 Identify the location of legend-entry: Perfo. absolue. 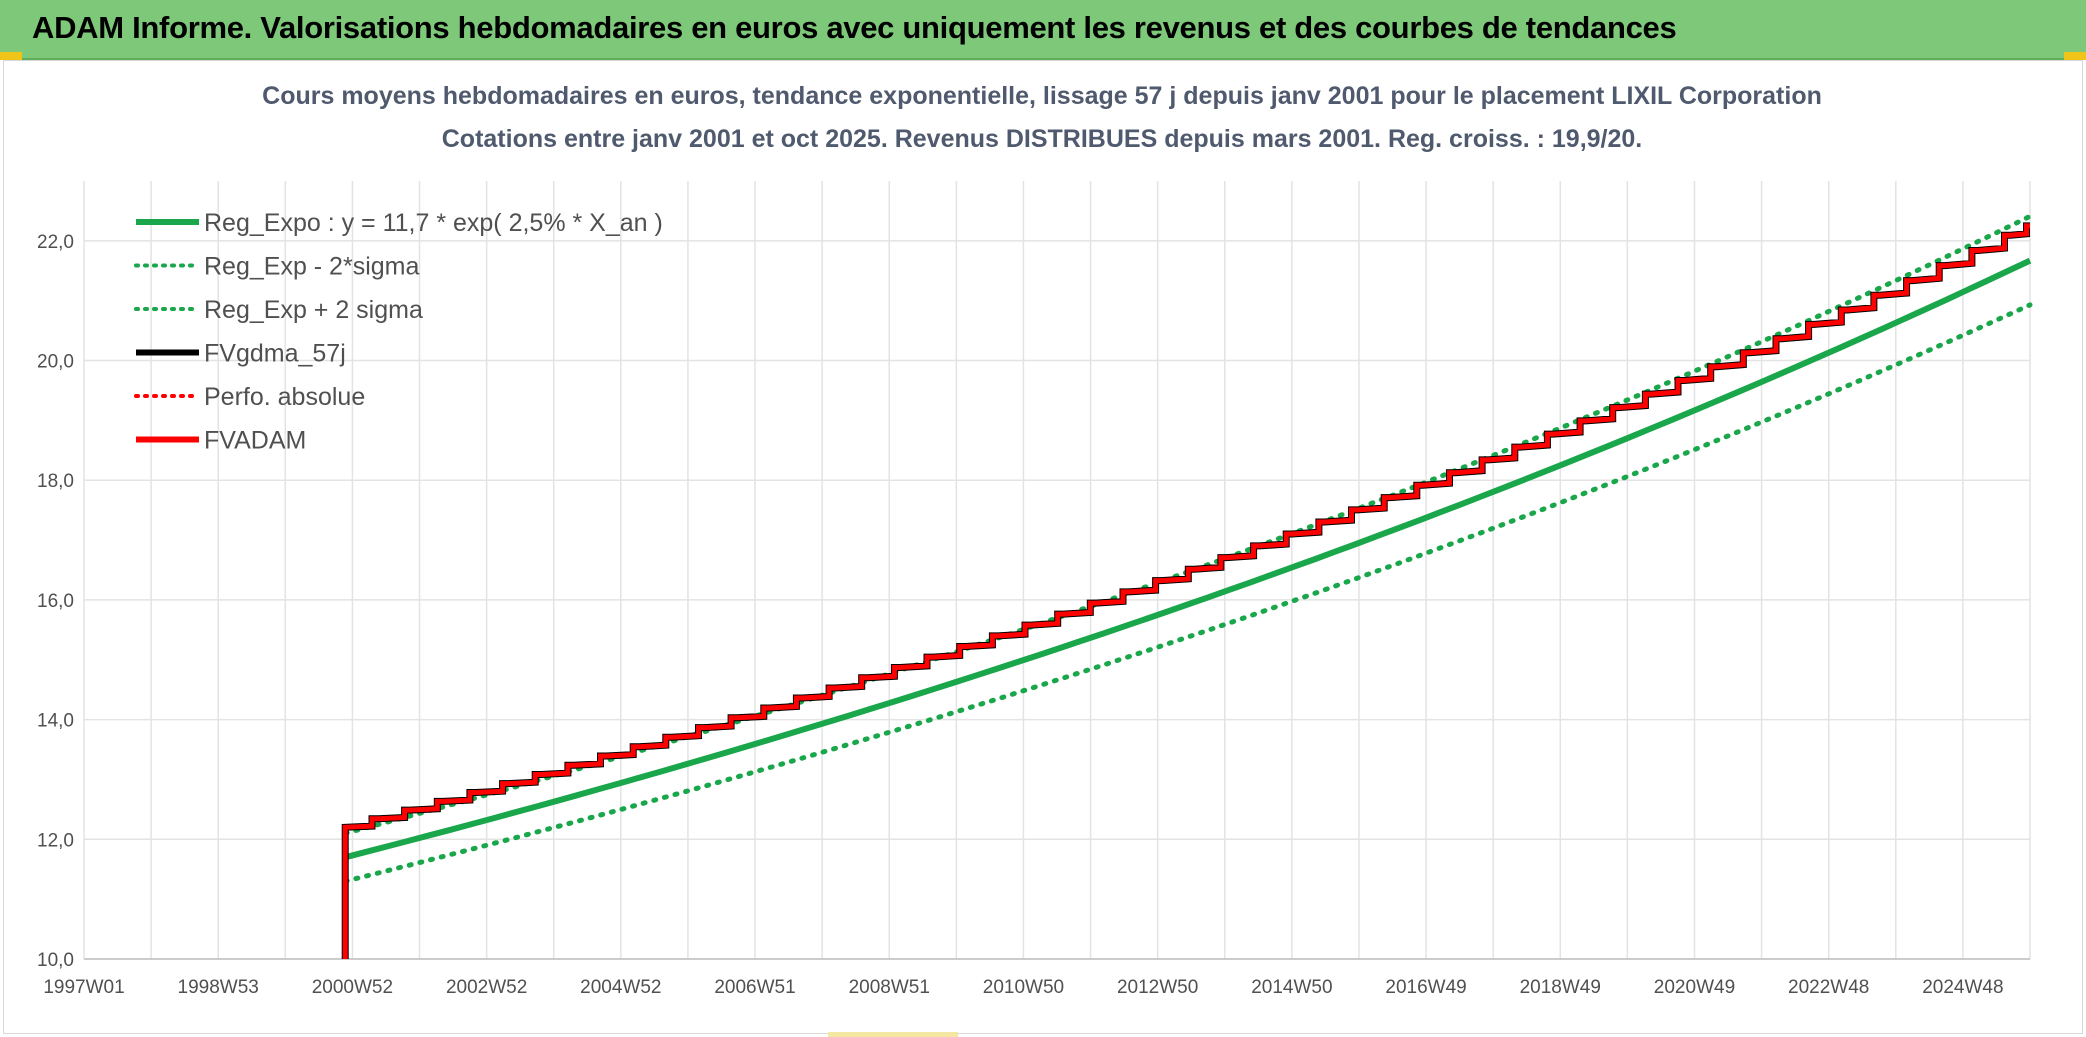
(284, 397).